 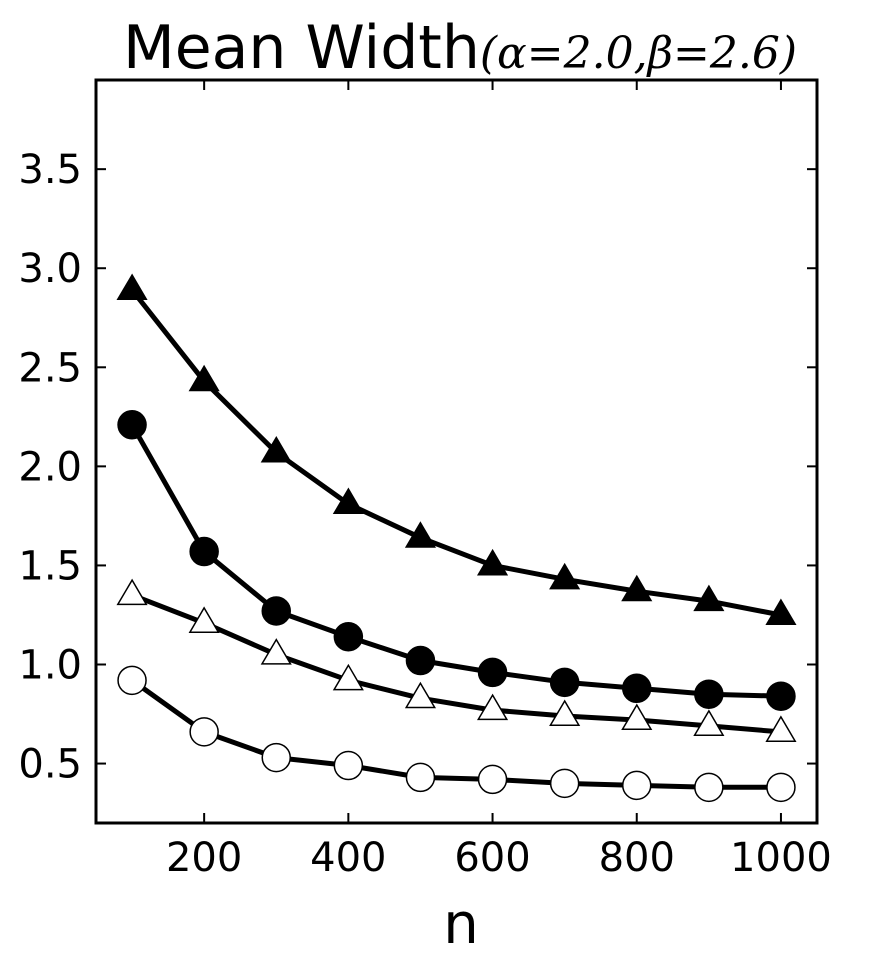 What do you see at coordinates (348, 858) in the screenshot?
I see `x-tick-label: 400` at bounding box center [348, 858].